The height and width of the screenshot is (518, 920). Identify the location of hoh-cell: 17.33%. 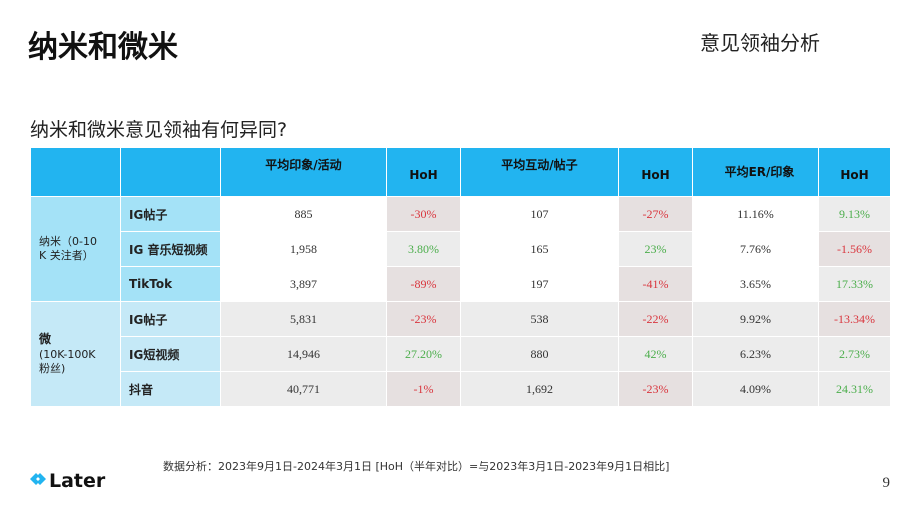
(854, 284).